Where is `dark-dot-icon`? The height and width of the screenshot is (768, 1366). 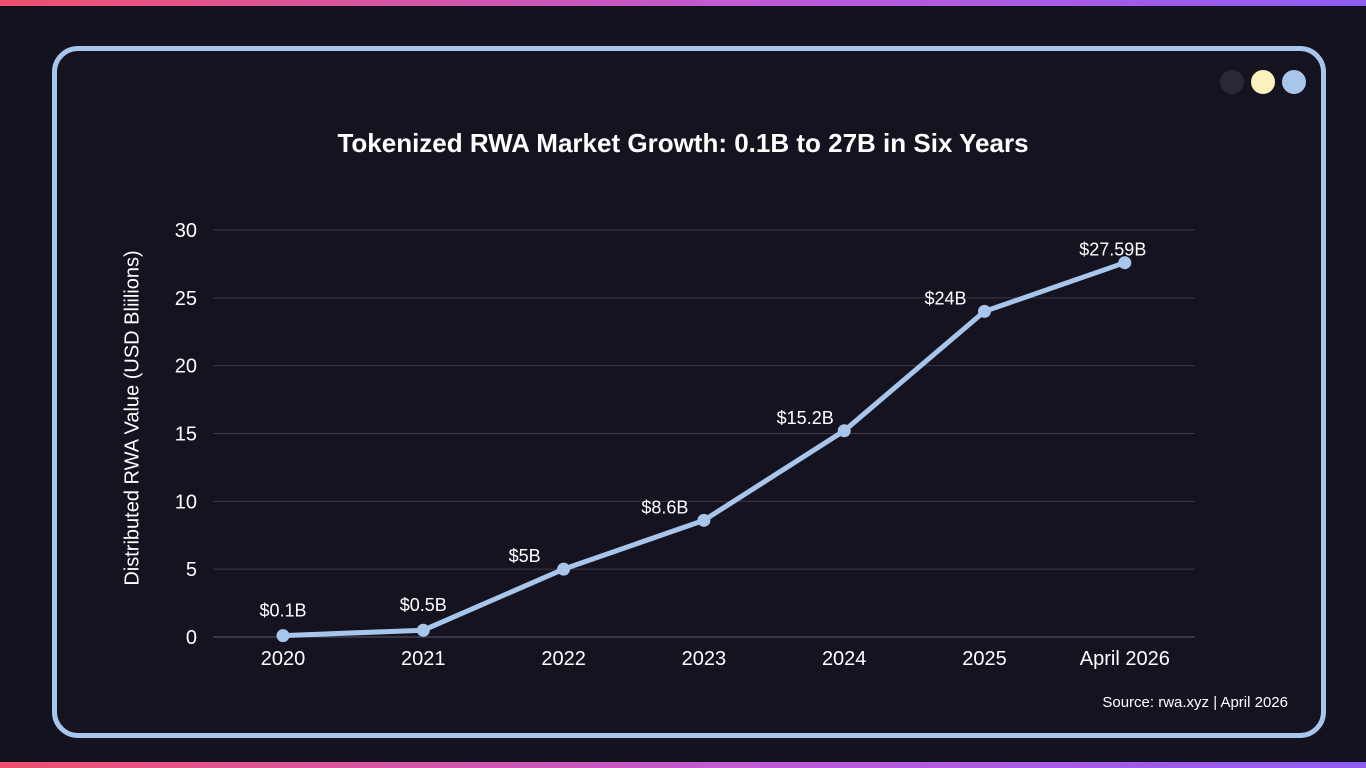
dark-dot-icon is located at coordinates (1232, 82).